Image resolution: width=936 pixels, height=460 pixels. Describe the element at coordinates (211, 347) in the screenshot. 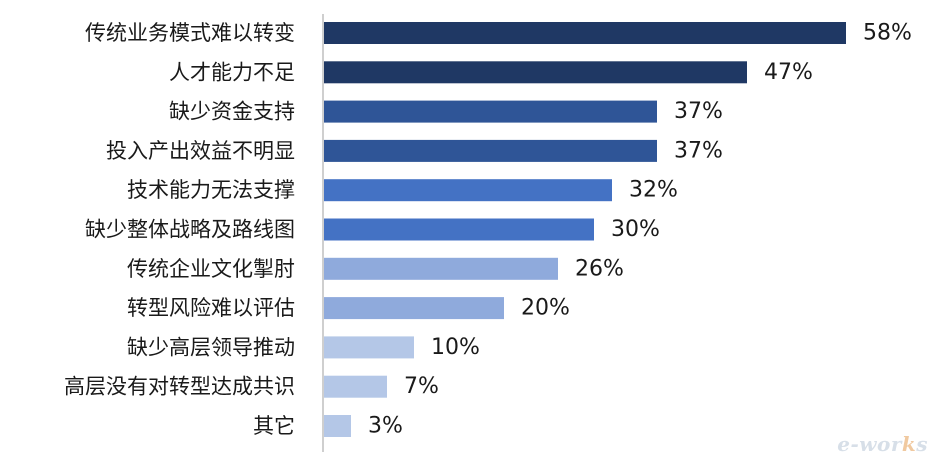

I see `category-label: 缺少高层领导推动` at that location.